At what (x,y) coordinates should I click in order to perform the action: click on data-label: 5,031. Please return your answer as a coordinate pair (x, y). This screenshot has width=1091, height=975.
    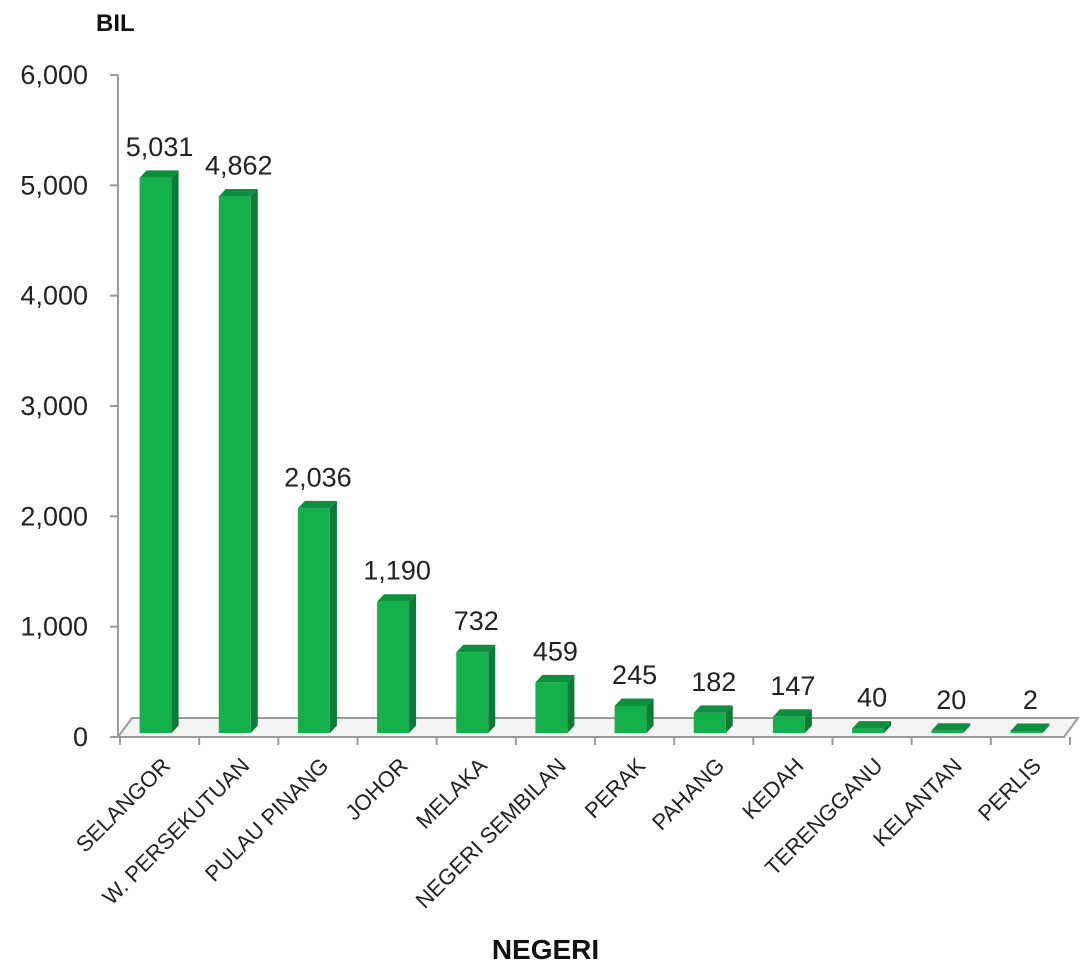
    Looking at the image, I should click on (160, 147).